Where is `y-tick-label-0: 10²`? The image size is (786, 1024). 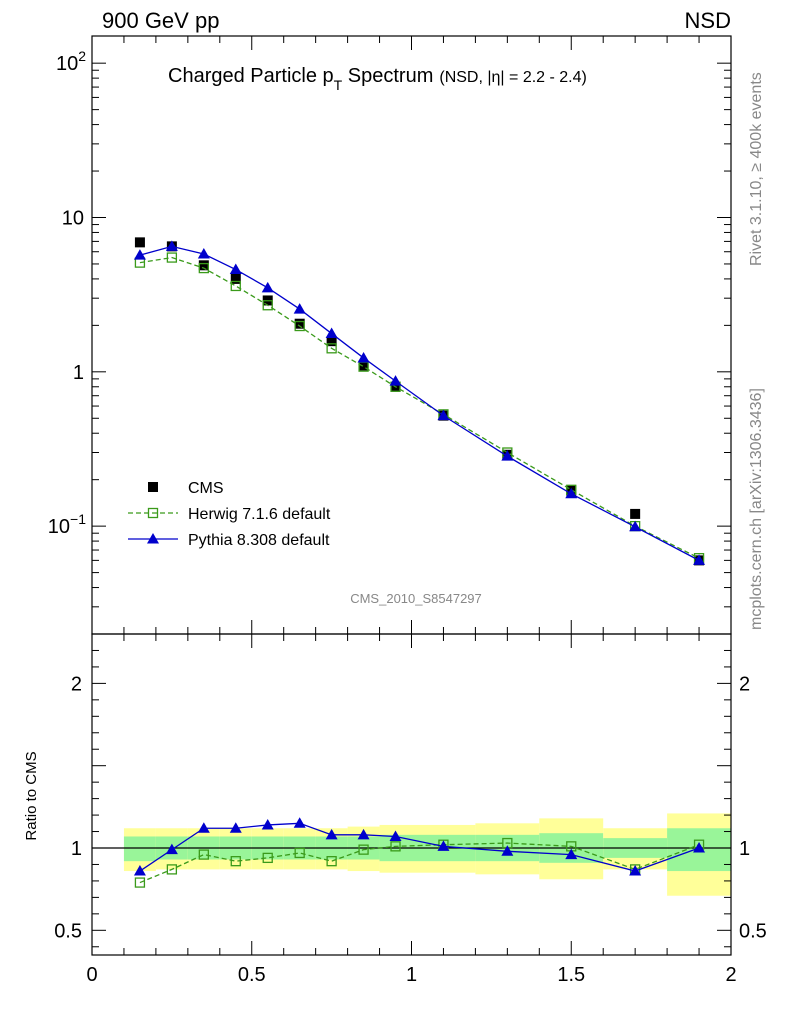 y-tick-label-0: 10² is located at coordinates (71, 61).